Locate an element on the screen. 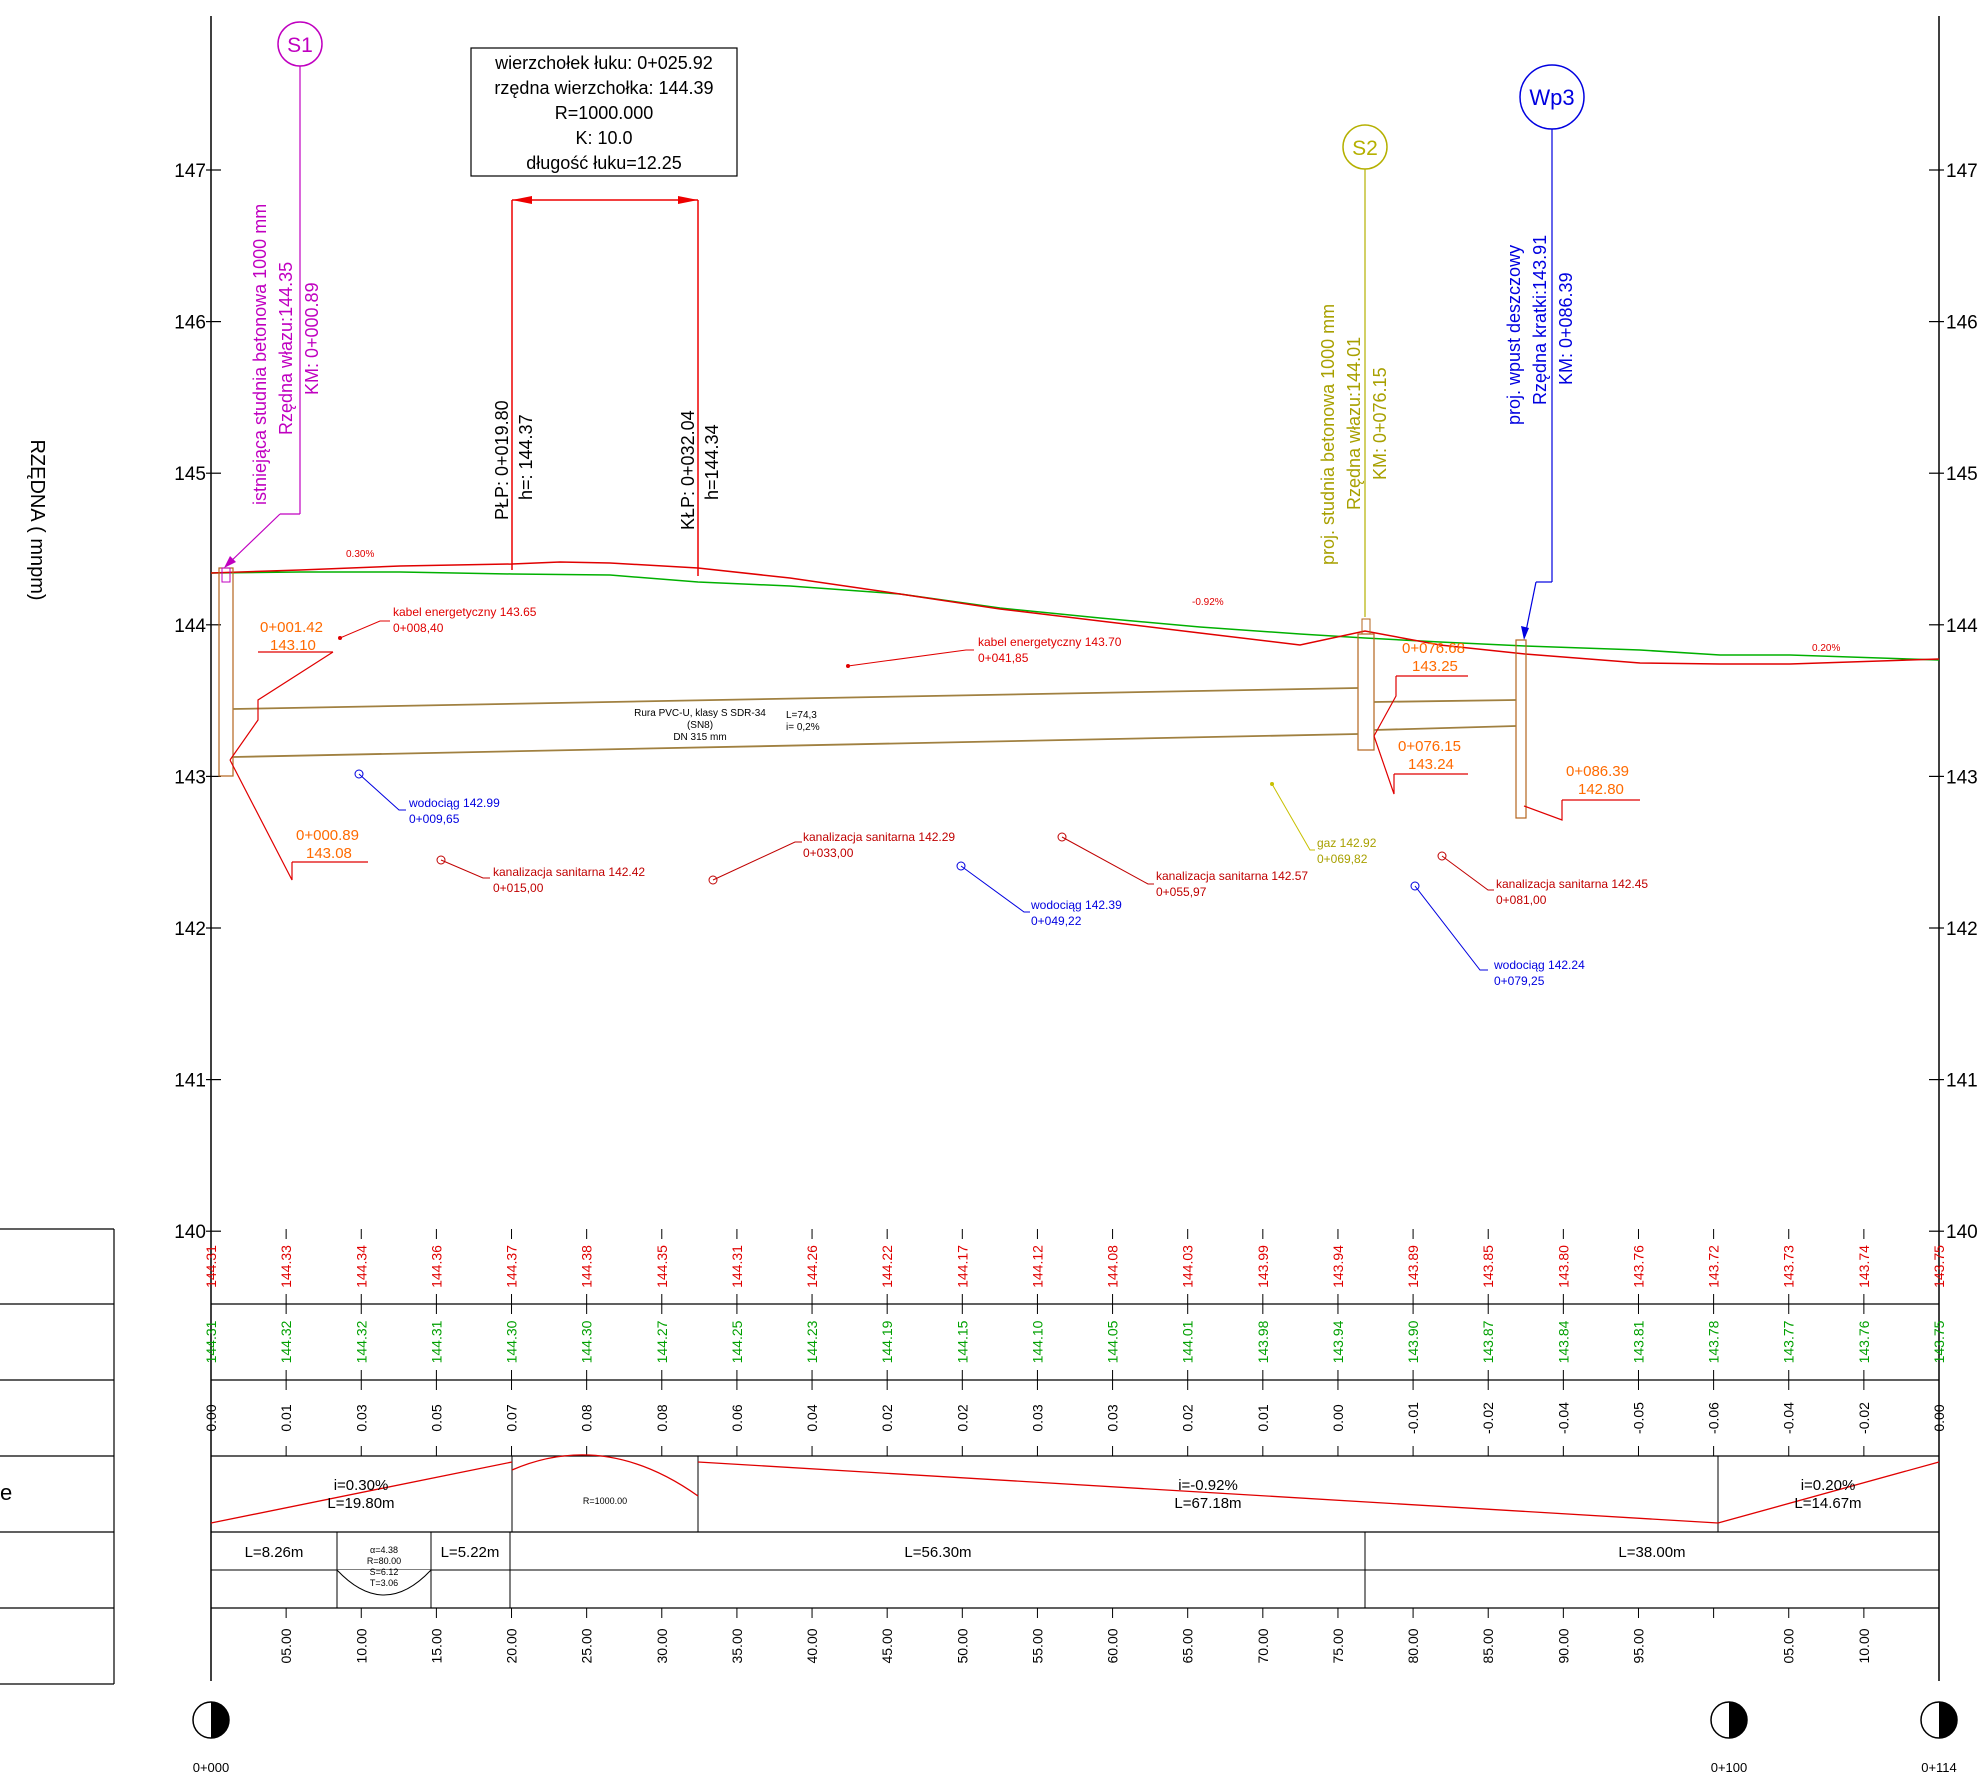 Image resolution: width=1987 pixels, height=1775 pixels. chainage-100-symbol is located at coordinates (1729, 1720).